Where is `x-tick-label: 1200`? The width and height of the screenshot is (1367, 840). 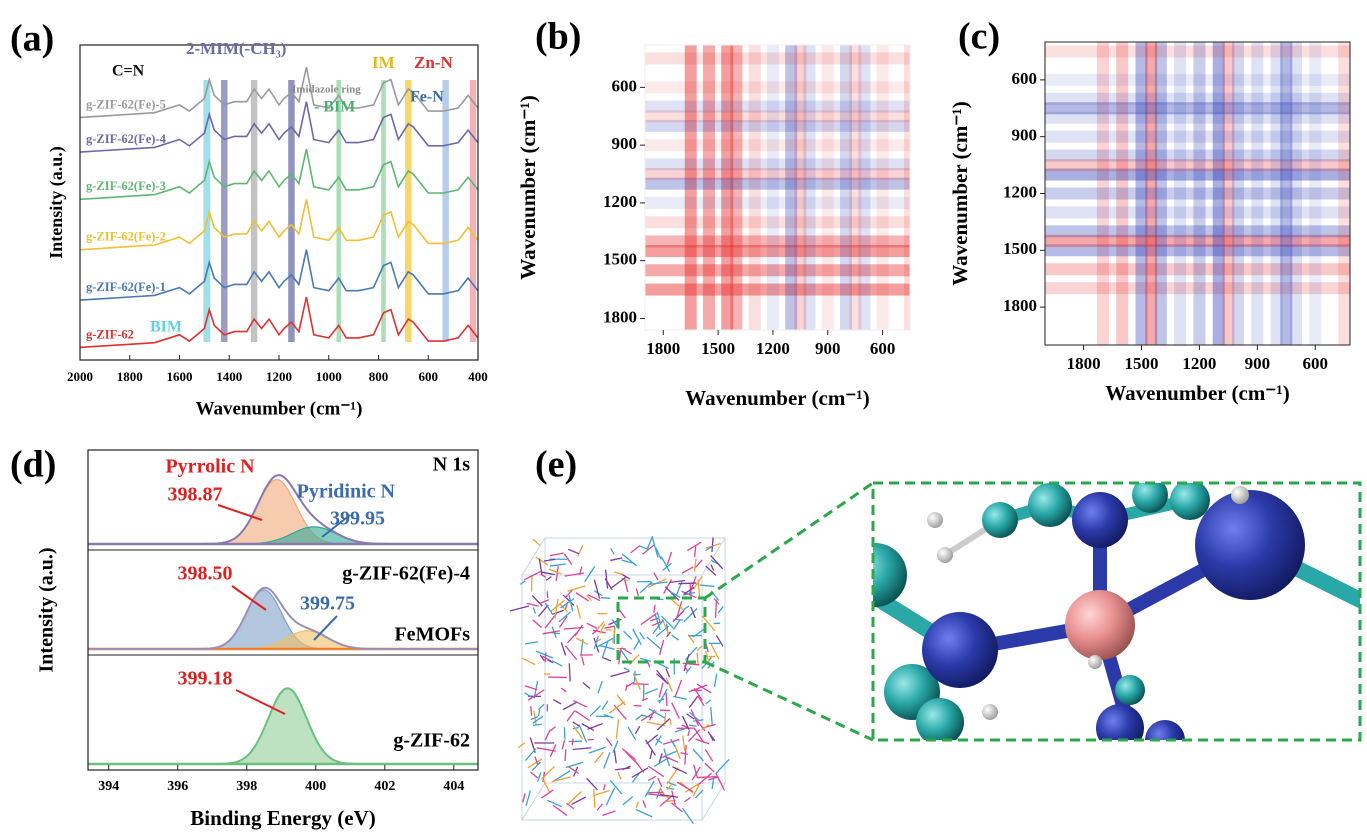 x-tick-label: 1200 is located at coordinates (279, 376).